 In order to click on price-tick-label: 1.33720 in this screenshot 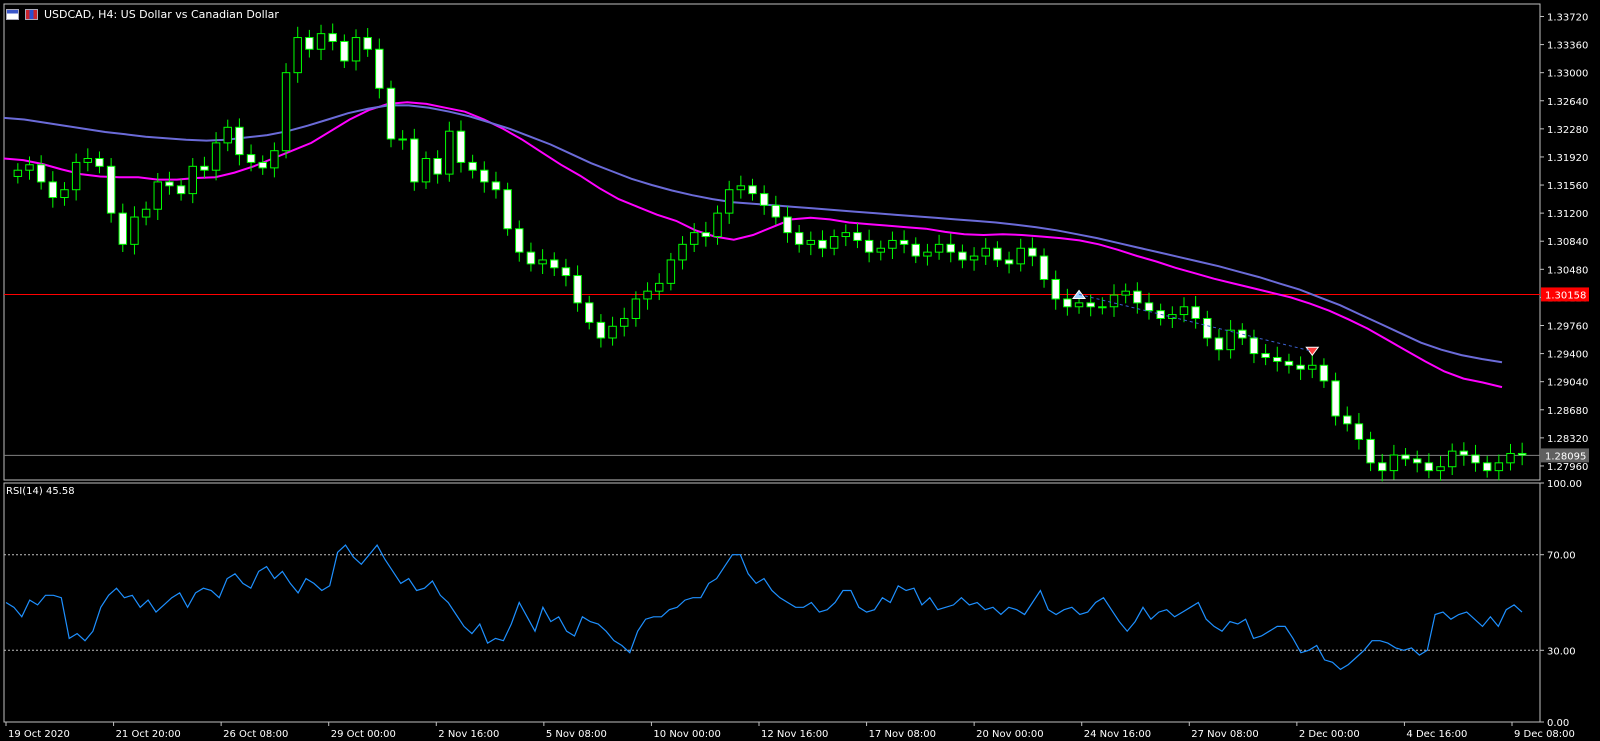, I will do `click(1567, 17)`.